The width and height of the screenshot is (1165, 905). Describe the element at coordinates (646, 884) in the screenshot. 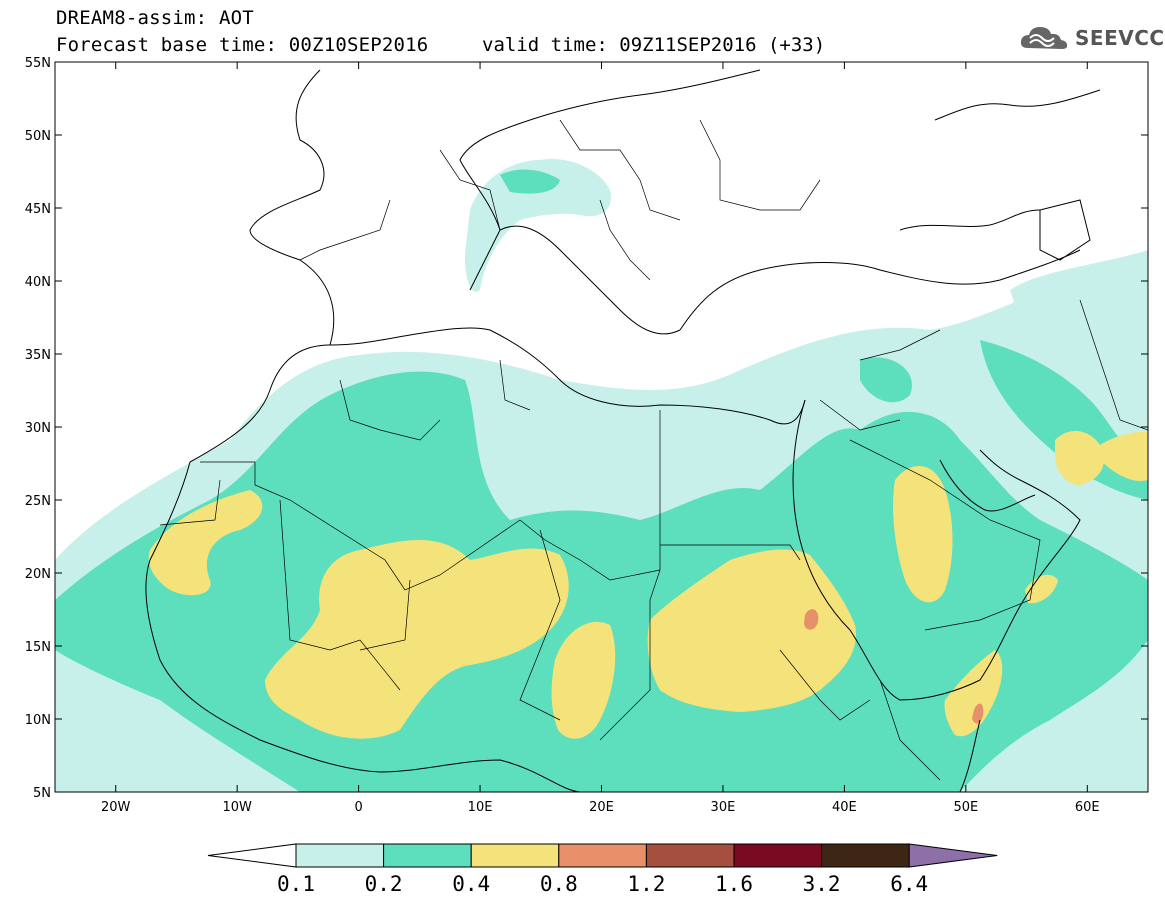

I see `colorbar-label: 1.2` at that location.